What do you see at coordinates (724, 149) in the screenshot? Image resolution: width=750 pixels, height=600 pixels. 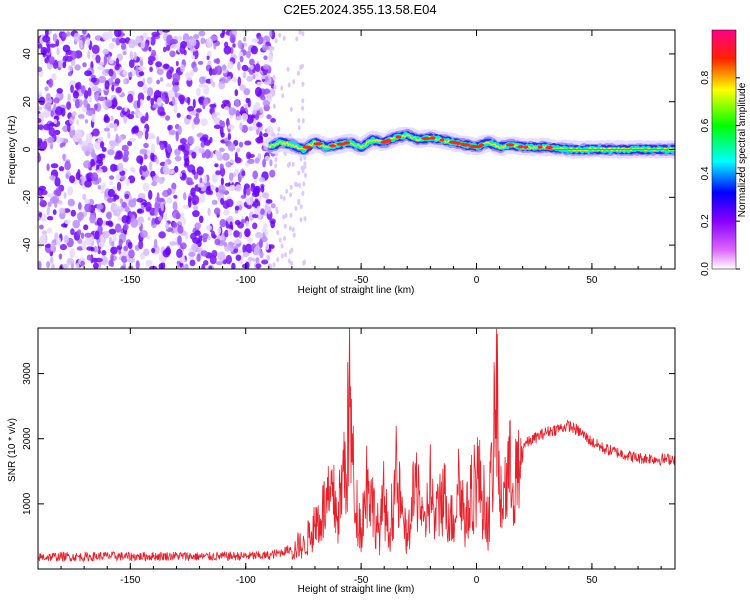 I see `colorbar-gradient` at bounding box center [724, 149].